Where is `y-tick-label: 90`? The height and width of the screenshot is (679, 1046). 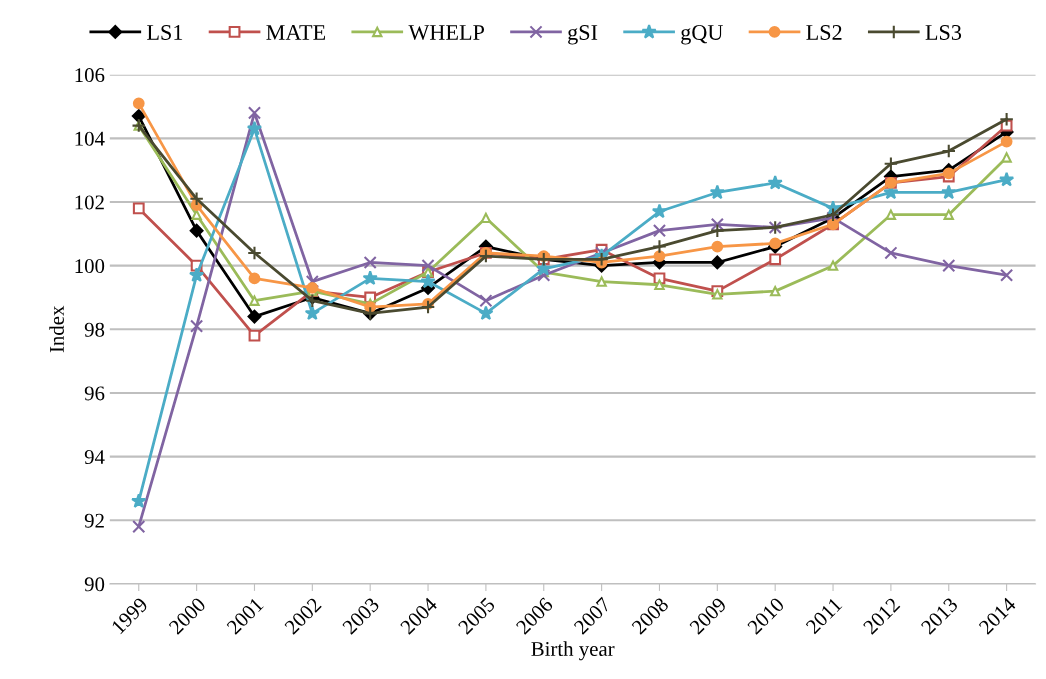 y-tick-label: 90 is located at coordinates (94, 584).